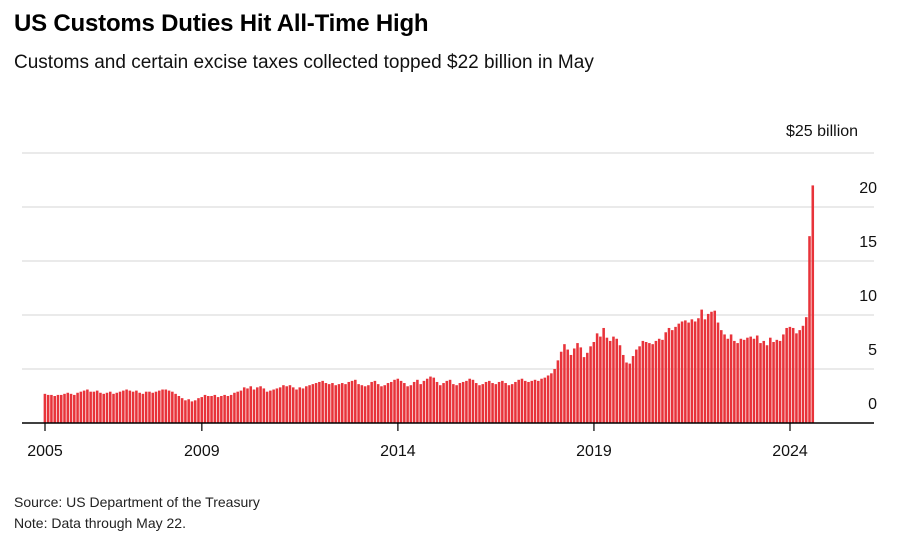 The width and height of the screenshot is (900, 556). Describe the element at coordinates (868, 296) in the screenshot. I see `y-tick-label: 10` at that location.